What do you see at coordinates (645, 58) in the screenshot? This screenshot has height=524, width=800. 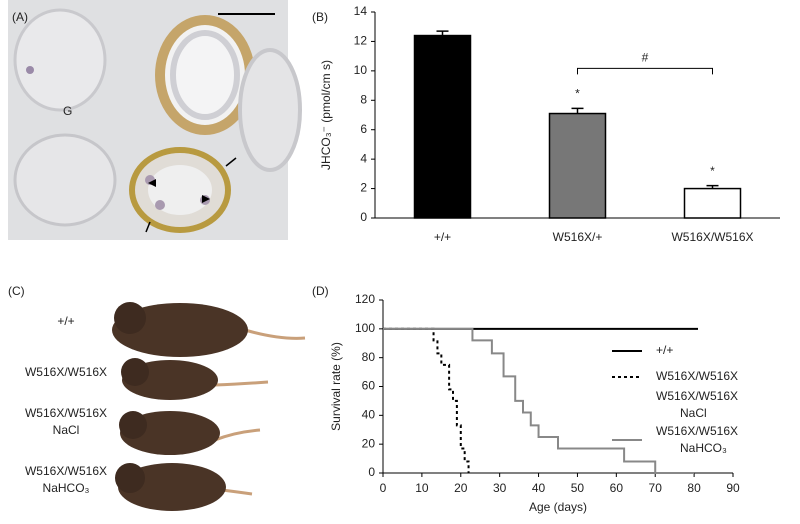 I see `bracket-label: #` at bounding box center [645, 58].